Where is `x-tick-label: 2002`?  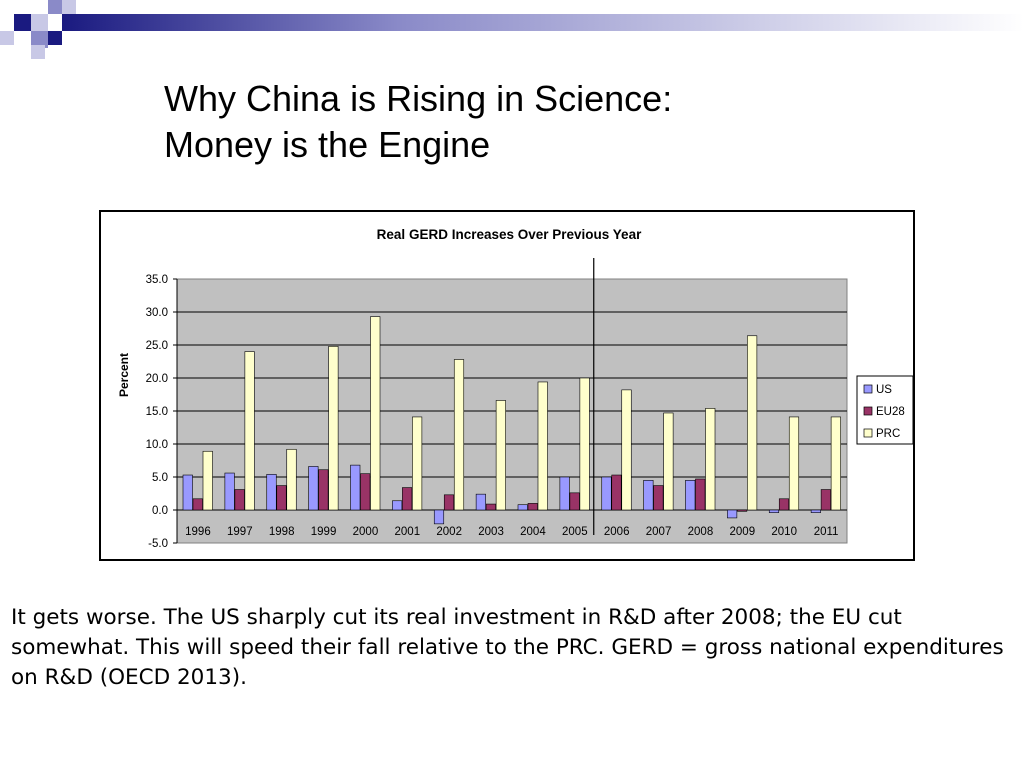 x-tick-label: 2002 is located at coordinates (449, 532).